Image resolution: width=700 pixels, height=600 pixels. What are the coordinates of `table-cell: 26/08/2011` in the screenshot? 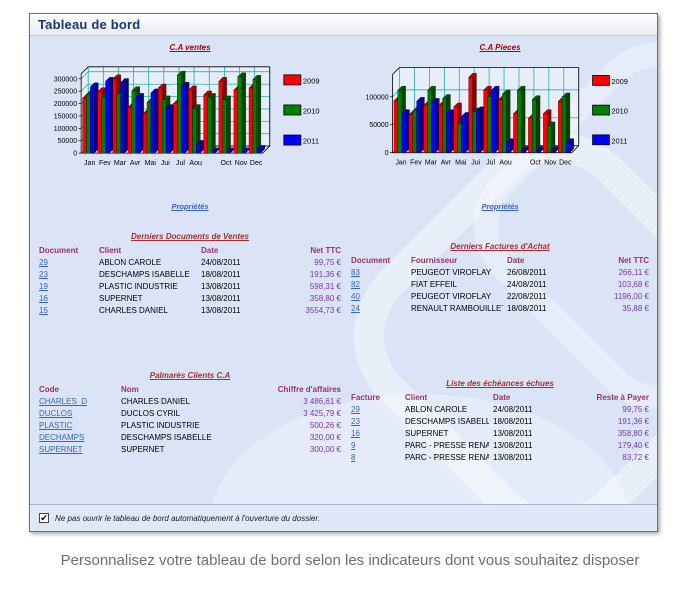 It's located at (527, 272).